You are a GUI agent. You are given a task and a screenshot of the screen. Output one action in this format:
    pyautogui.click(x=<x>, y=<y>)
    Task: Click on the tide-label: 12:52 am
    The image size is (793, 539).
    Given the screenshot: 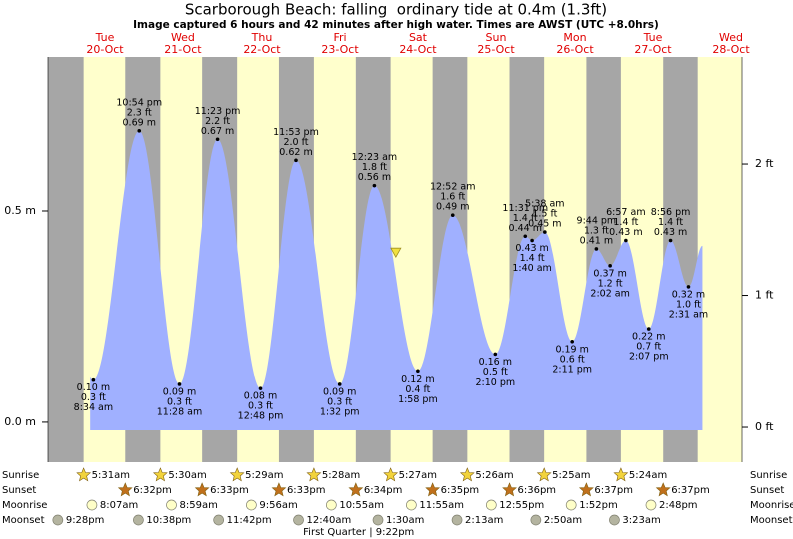 What is the action you would take?
    pyautogui.click(x=452, y=187)
    